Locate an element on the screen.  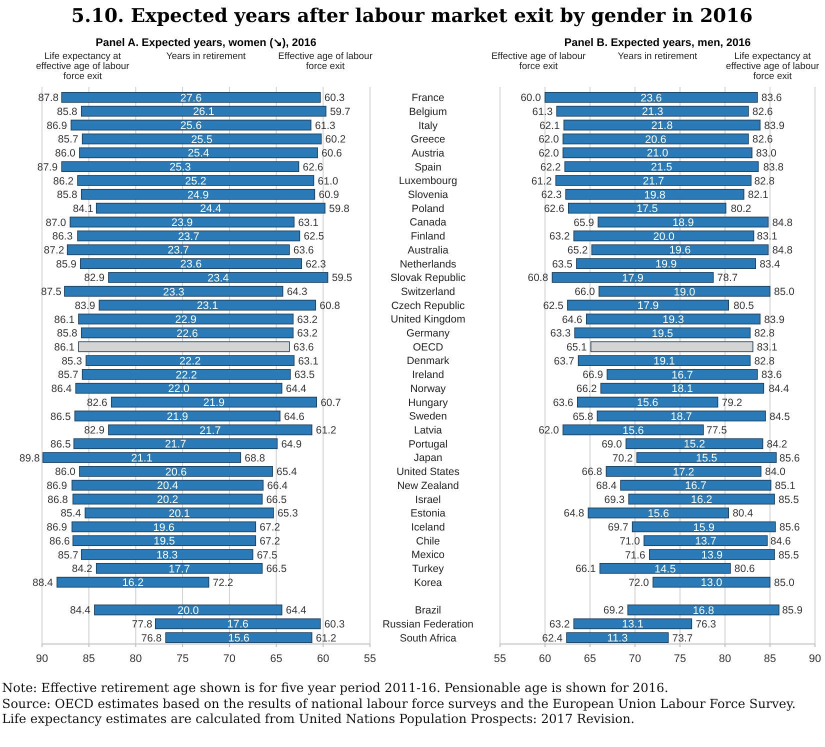
data-label: 16.7 is located at coordinates (695, 486).